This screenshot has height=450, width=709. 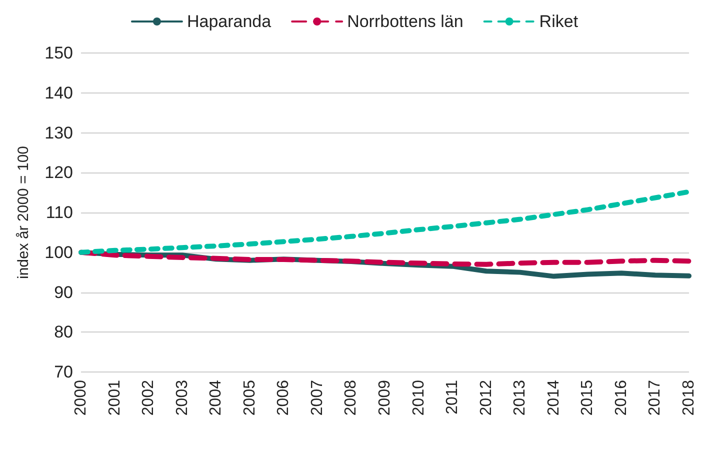 What do you see at coordinates (63, 292) in the screenshot?
I see `y-tick-label: 90` at bounding box center [63, 292].